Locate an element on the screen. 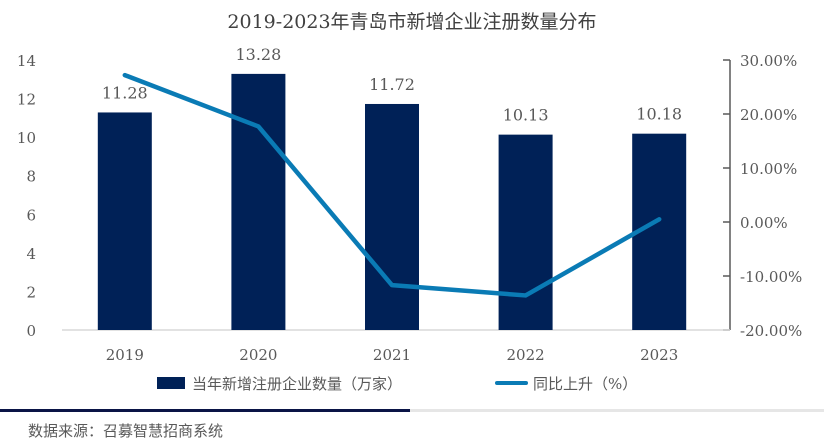 The height and width of the screenshot is (446, 824). bar-data-label: 11.28 is located at coordinates (125, 92).